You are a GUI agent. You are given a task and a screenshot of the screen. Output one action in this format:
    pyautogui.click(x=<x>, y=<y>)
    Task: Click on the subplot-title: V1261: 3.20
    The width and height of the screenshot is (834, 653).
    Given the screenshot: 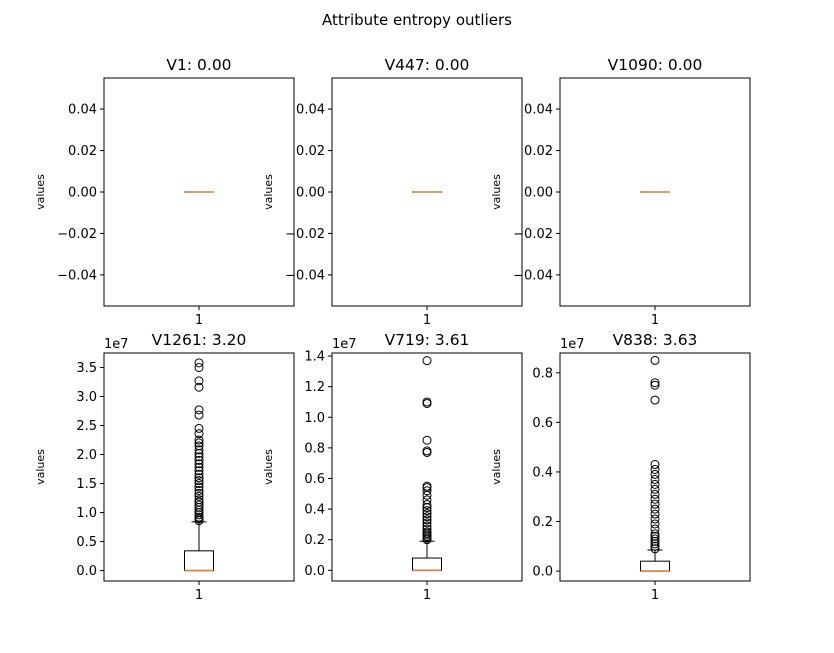 What is the action you would take?
    pyautogui.click(x=199, y=340)
    